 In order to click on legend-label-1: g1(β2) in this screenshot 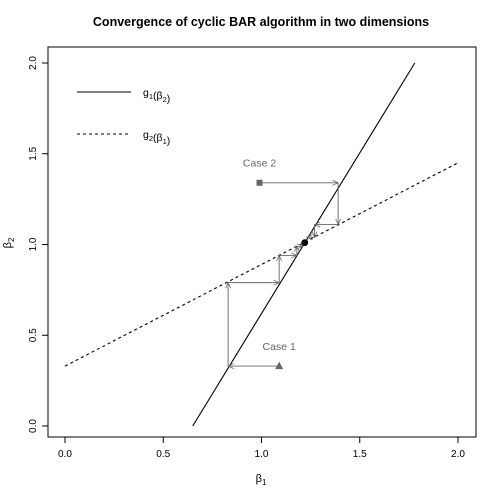, I will do `click(156, 96)`.